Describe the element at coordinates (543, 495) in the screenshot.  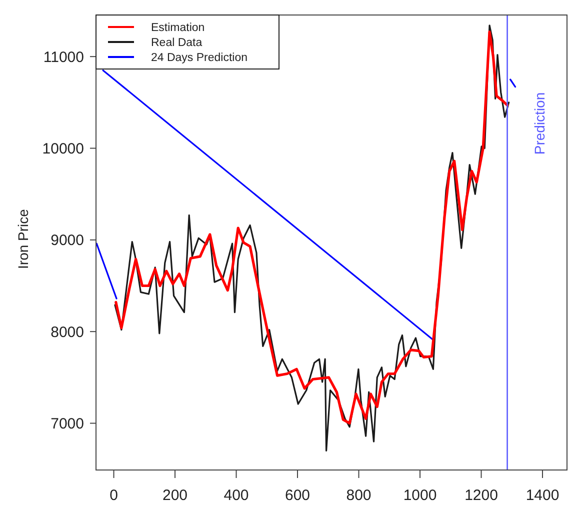
I see `x-tick-label: 1400` at that location.